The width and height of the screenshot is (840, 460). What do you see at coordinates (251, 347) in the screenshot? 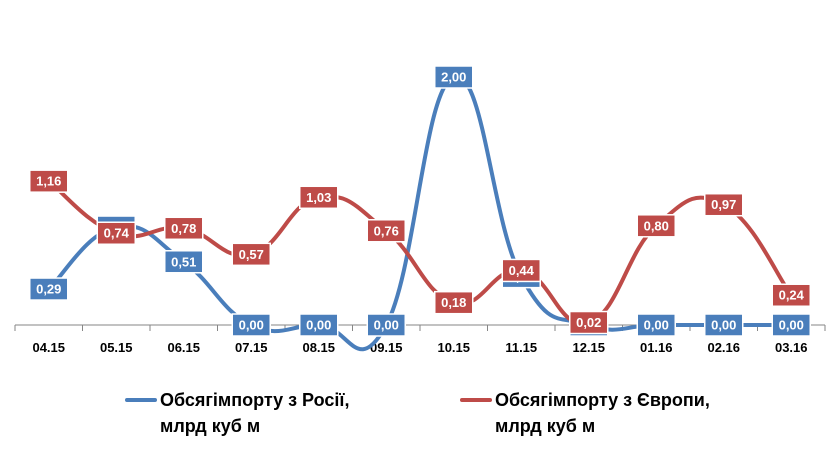
I see `x-tick-label: 07.15` at bounding box center [251, 347].